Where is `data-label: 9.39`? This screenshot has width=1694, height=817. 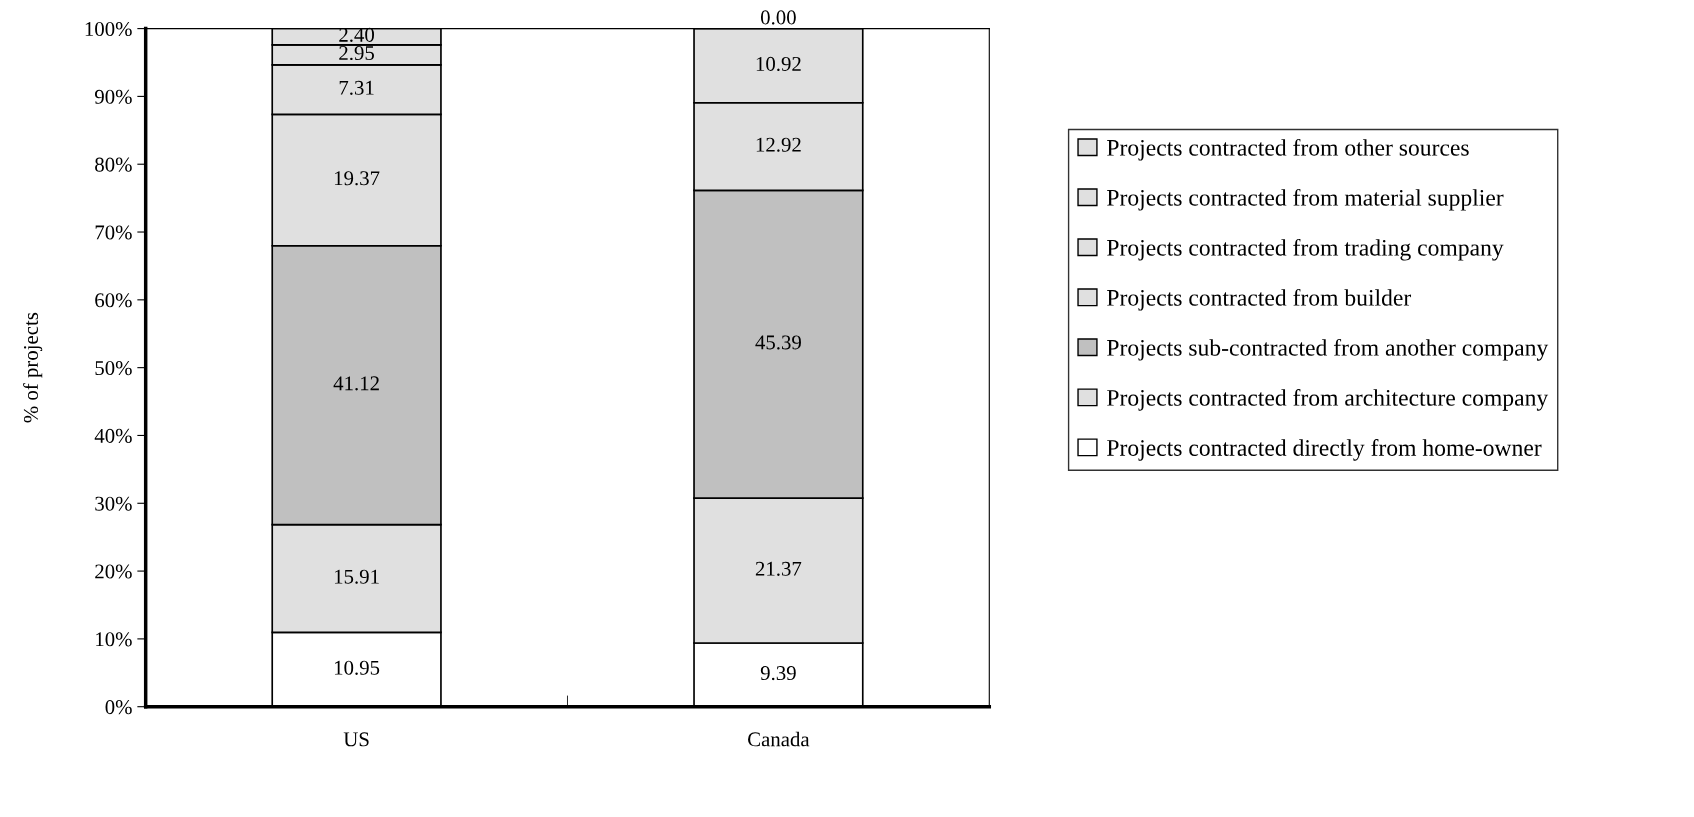 data-label: 9.39 is located at coordinates (778, 673).